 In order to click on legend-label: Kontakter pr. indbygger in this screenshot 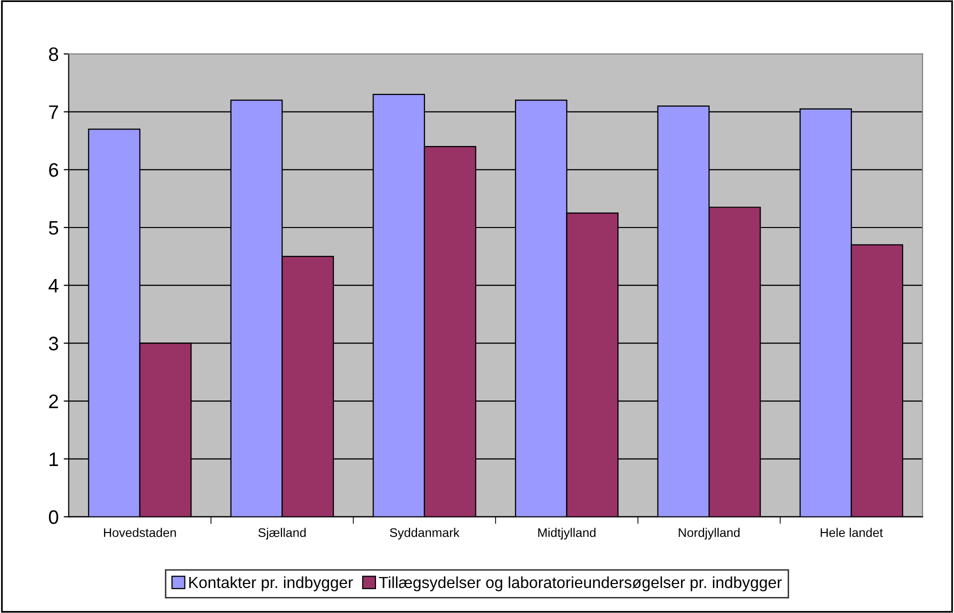, I will do `click(271, 584)`.